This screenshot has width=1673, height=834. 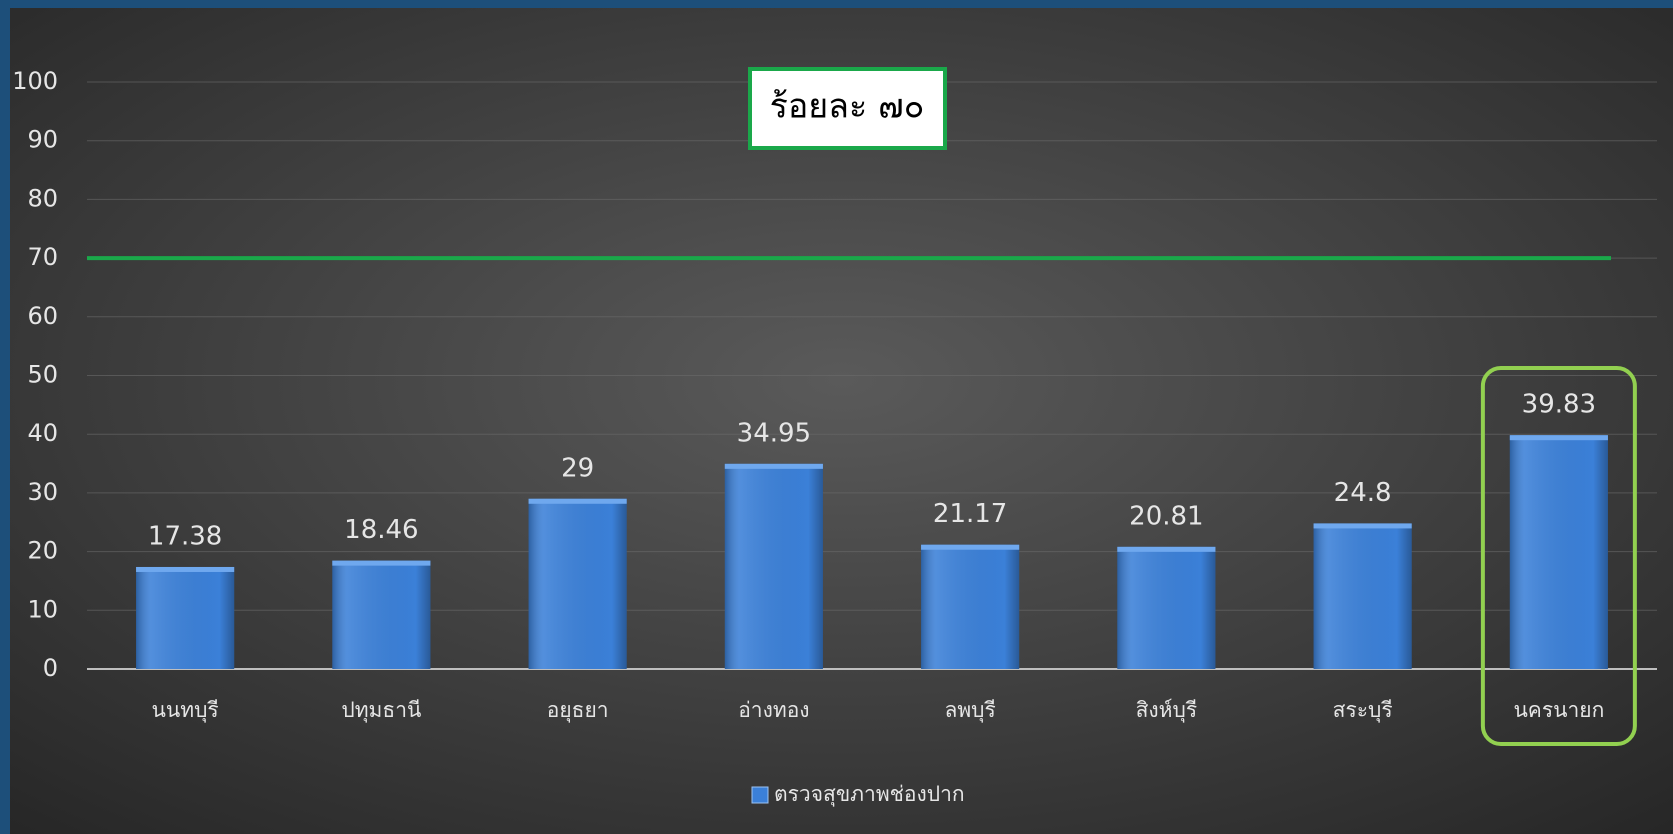 What do you see at coordinates (35, 81) in the screenshot?
I see `y-tick-label: 100` at bounding box center [35, 81].